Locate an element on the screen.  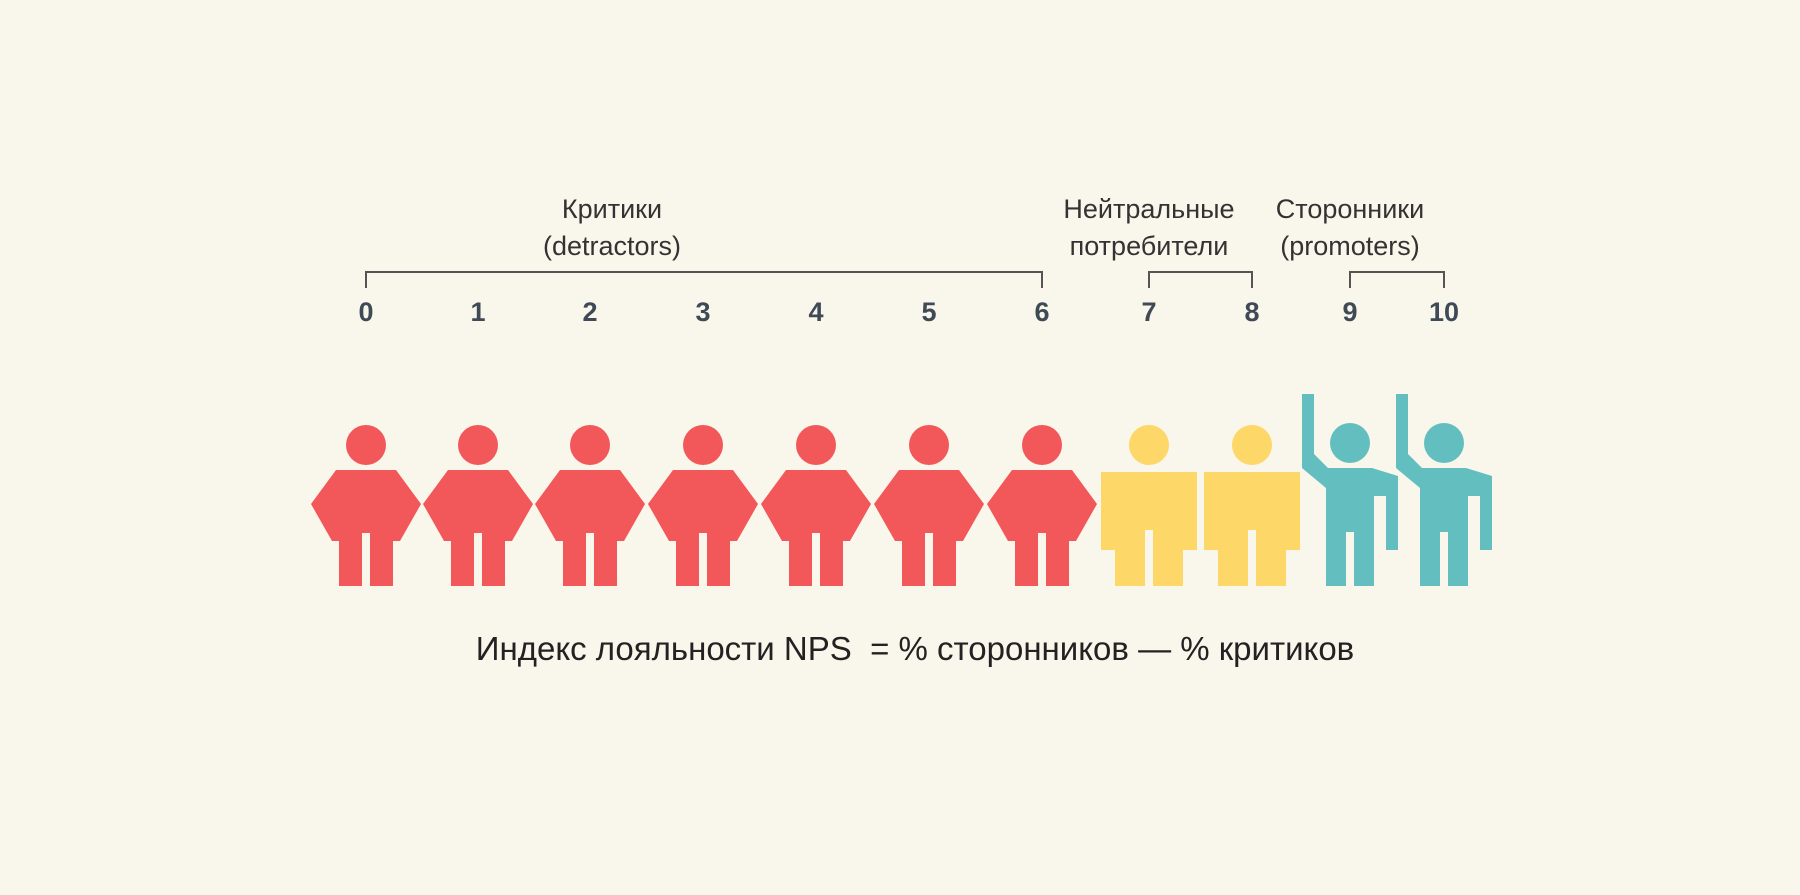
detractors-label-line2: (detractors) is located at coordinates (612, 246).